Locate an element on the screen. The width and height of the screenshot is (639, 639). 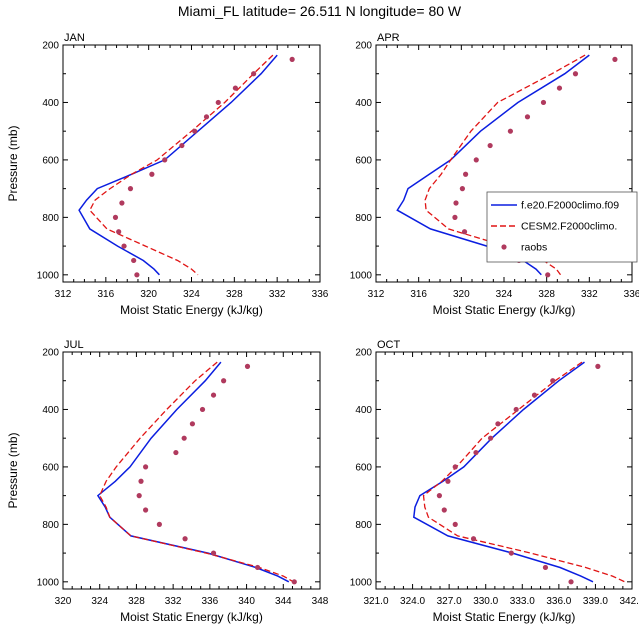
legend-label: CESM2.F2000climo. is located at coordinates (569, 227).